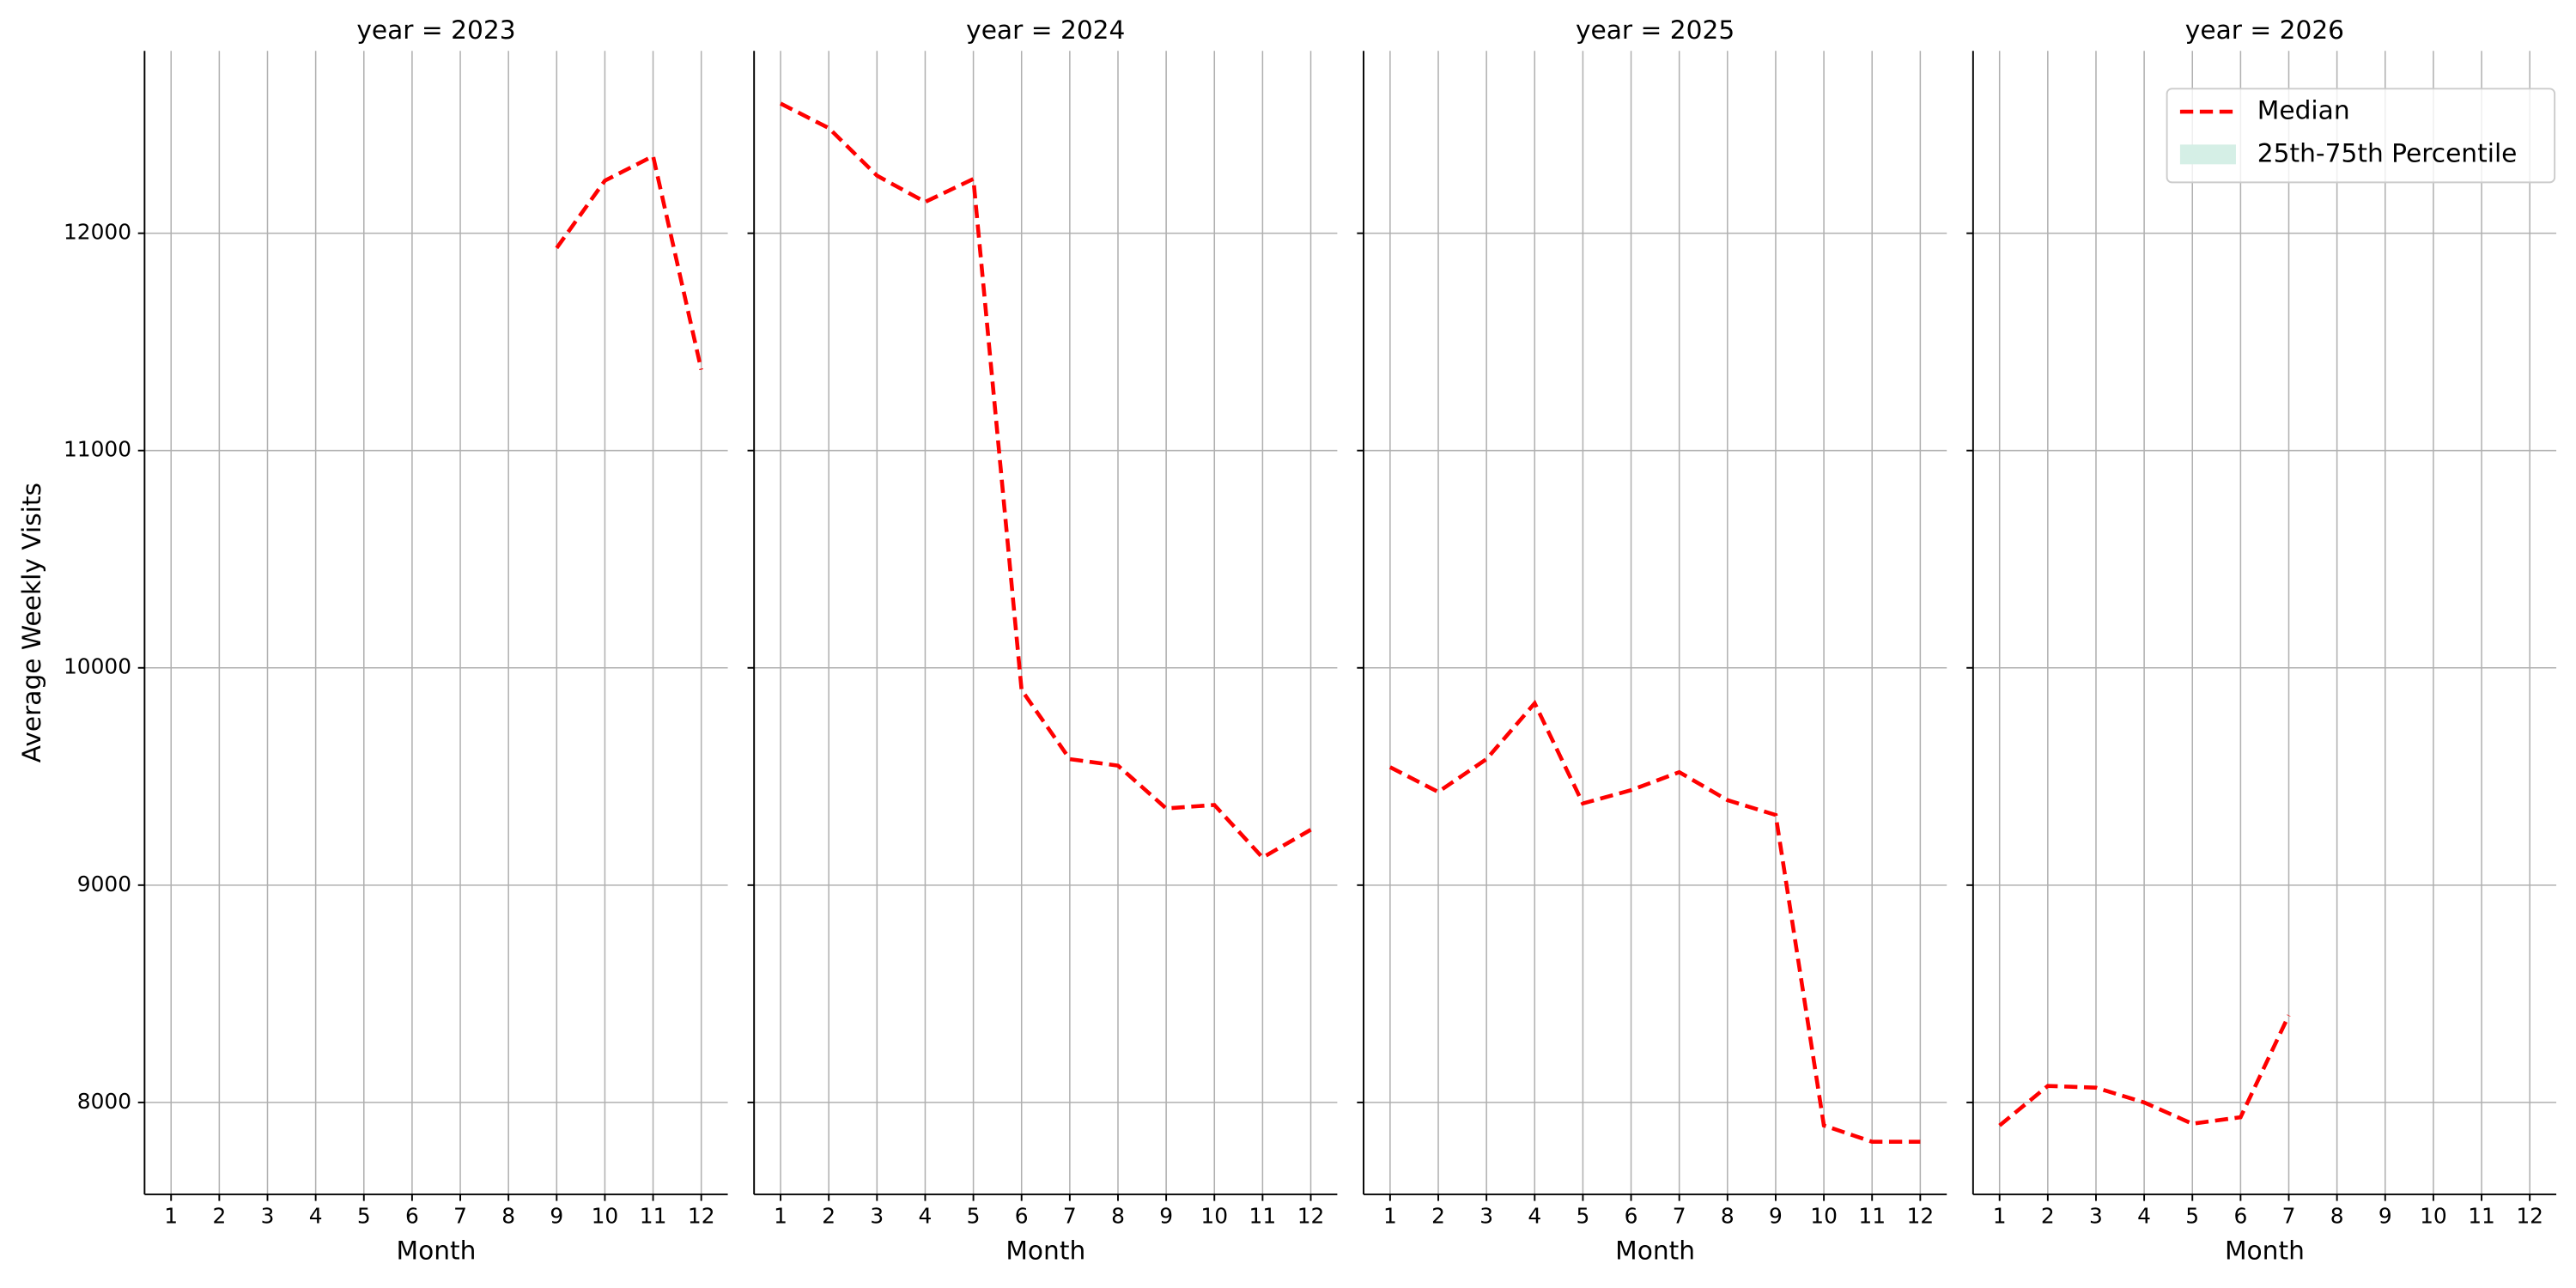 The width and height of the screenshot is (2576, 1288). I want to click on legend-box, so click(2361, 136).